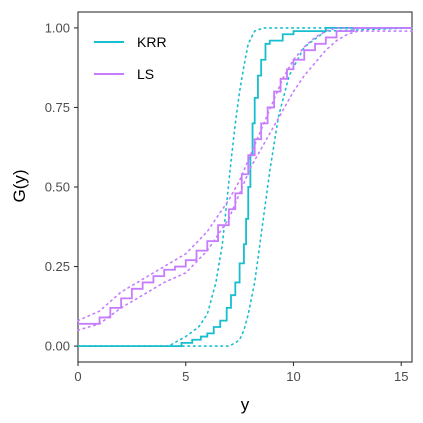  I want to click on x-tick-label: 0, so click(77, 376).